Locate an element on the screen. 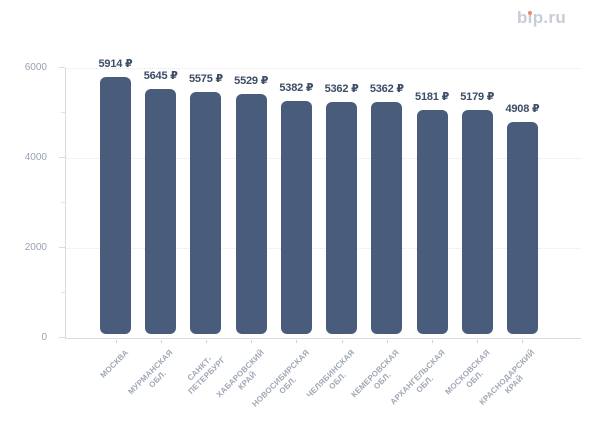  bar-value-label: 5645 ₽ is located at coordinates (160, 76).